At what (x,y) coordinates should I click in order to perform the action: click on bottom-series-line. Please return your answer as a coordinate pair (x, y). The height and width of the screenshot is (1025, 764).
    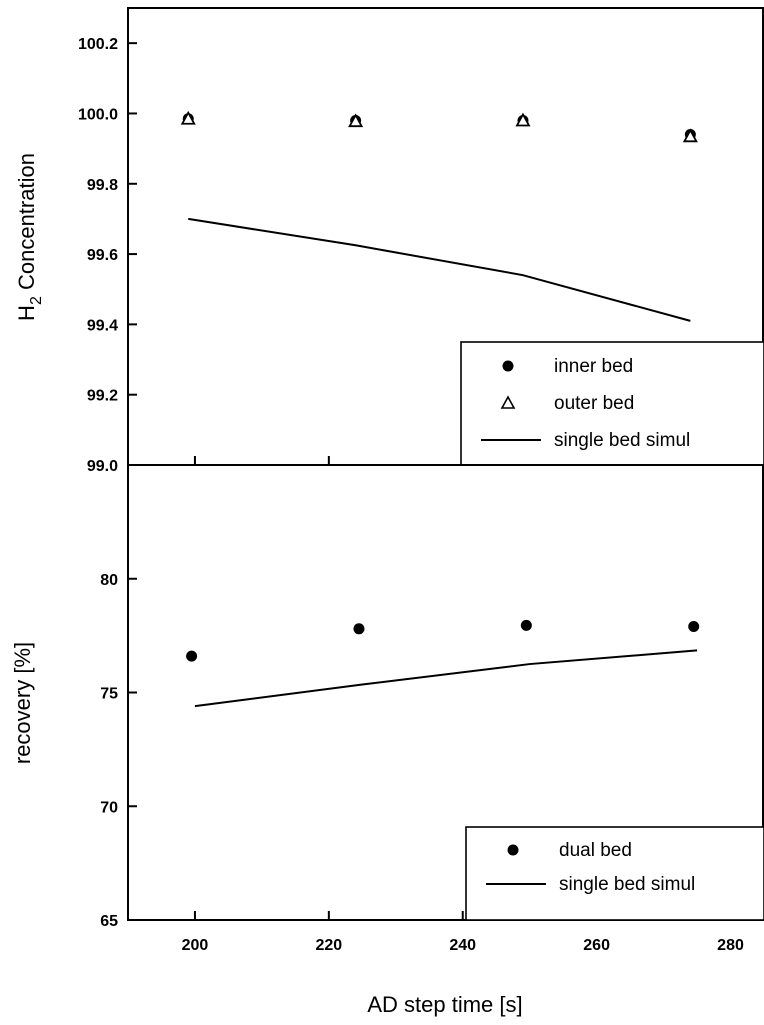
    Looking at the image, I should click on (446, 678).